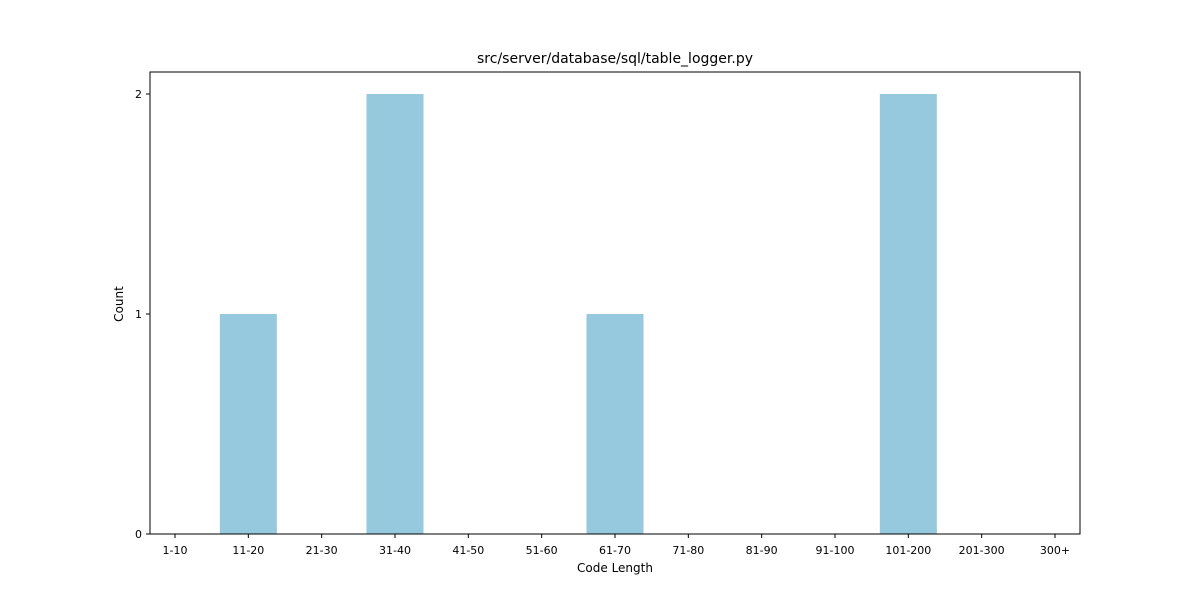  I want to click on x-axis-label: Code Length, so click(615, 568).